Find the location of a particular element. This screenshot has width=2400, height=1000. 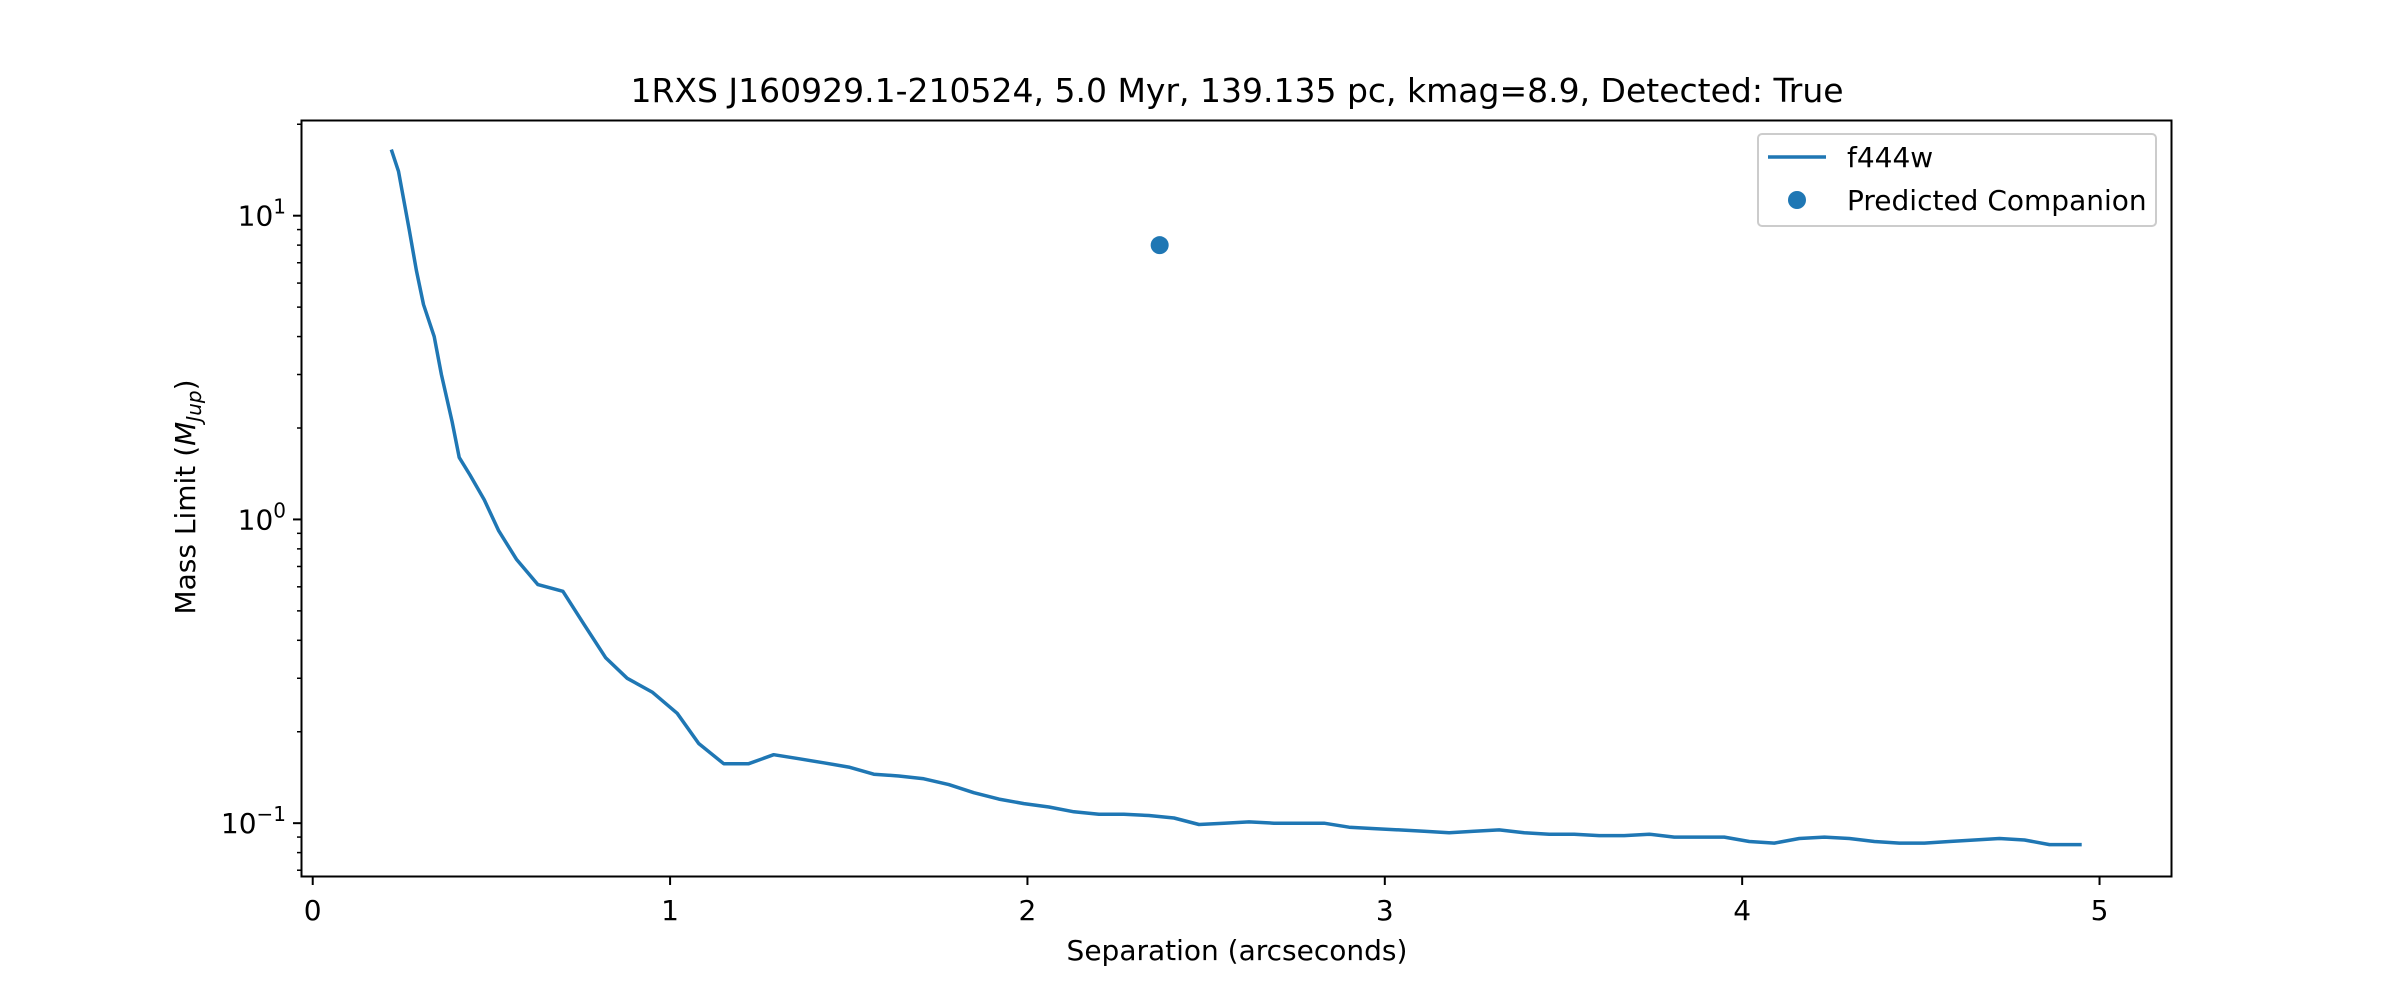

legend-frame is located at coordinates (1957, 180).